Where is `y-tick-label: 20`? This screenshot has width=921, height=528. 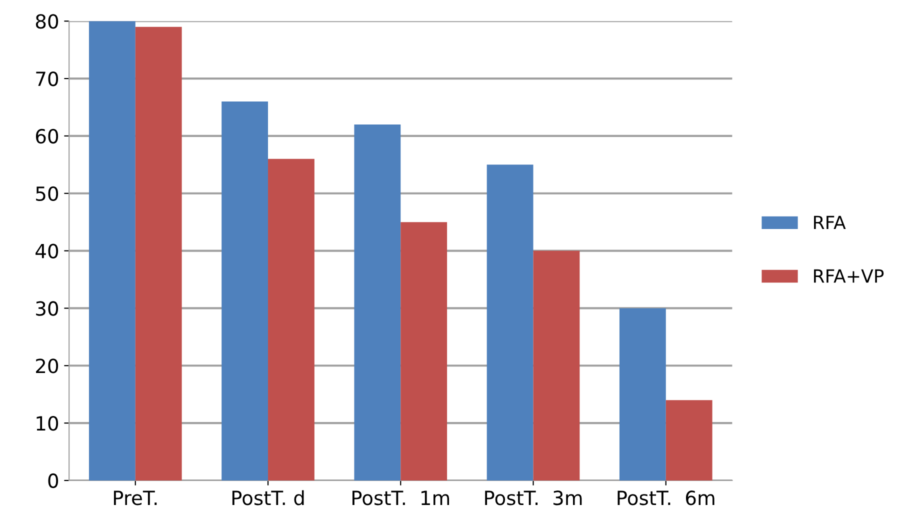 y-tick-label: 20 is located at coordinates (47, 366).